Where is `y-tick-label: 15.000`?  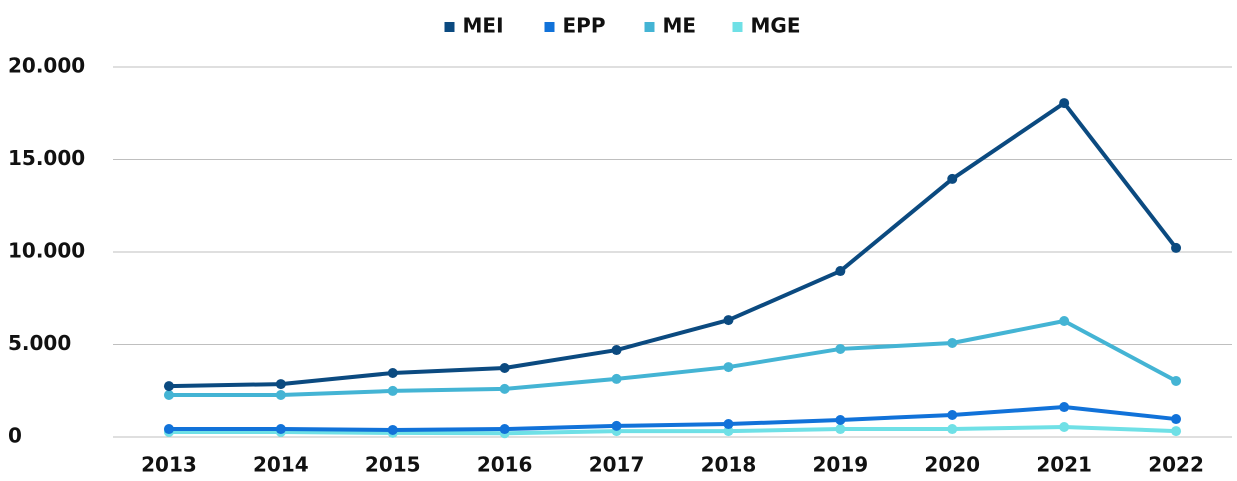 y-tick-label: 15.000 is located at coordinates (46, 158).